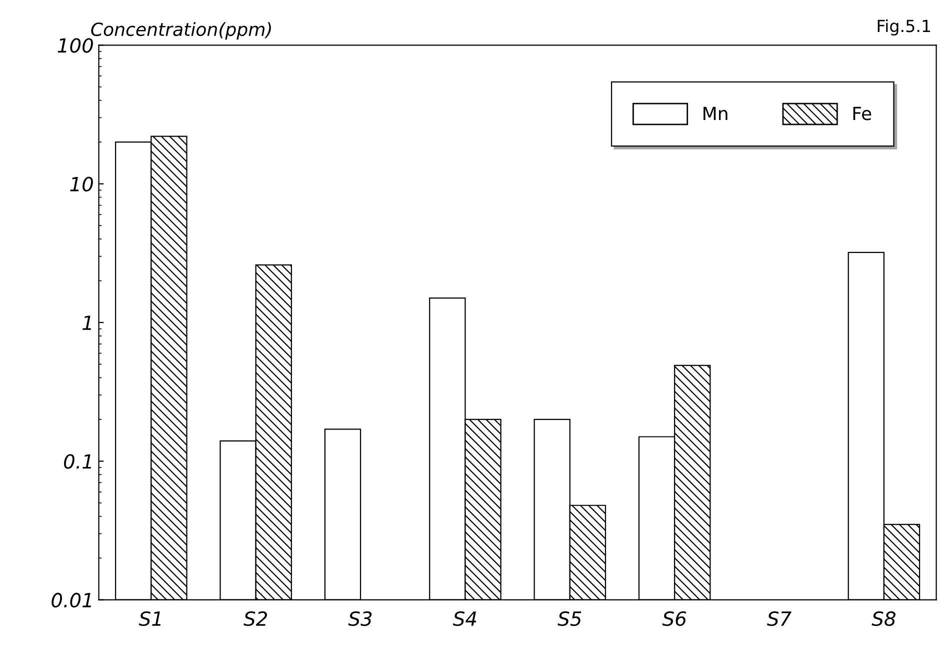 This screenshot has width=941, height=645. Describe the element at coordinates (71, 600) in the screenshot. I see `y-tick-label: 0.01` at that location.